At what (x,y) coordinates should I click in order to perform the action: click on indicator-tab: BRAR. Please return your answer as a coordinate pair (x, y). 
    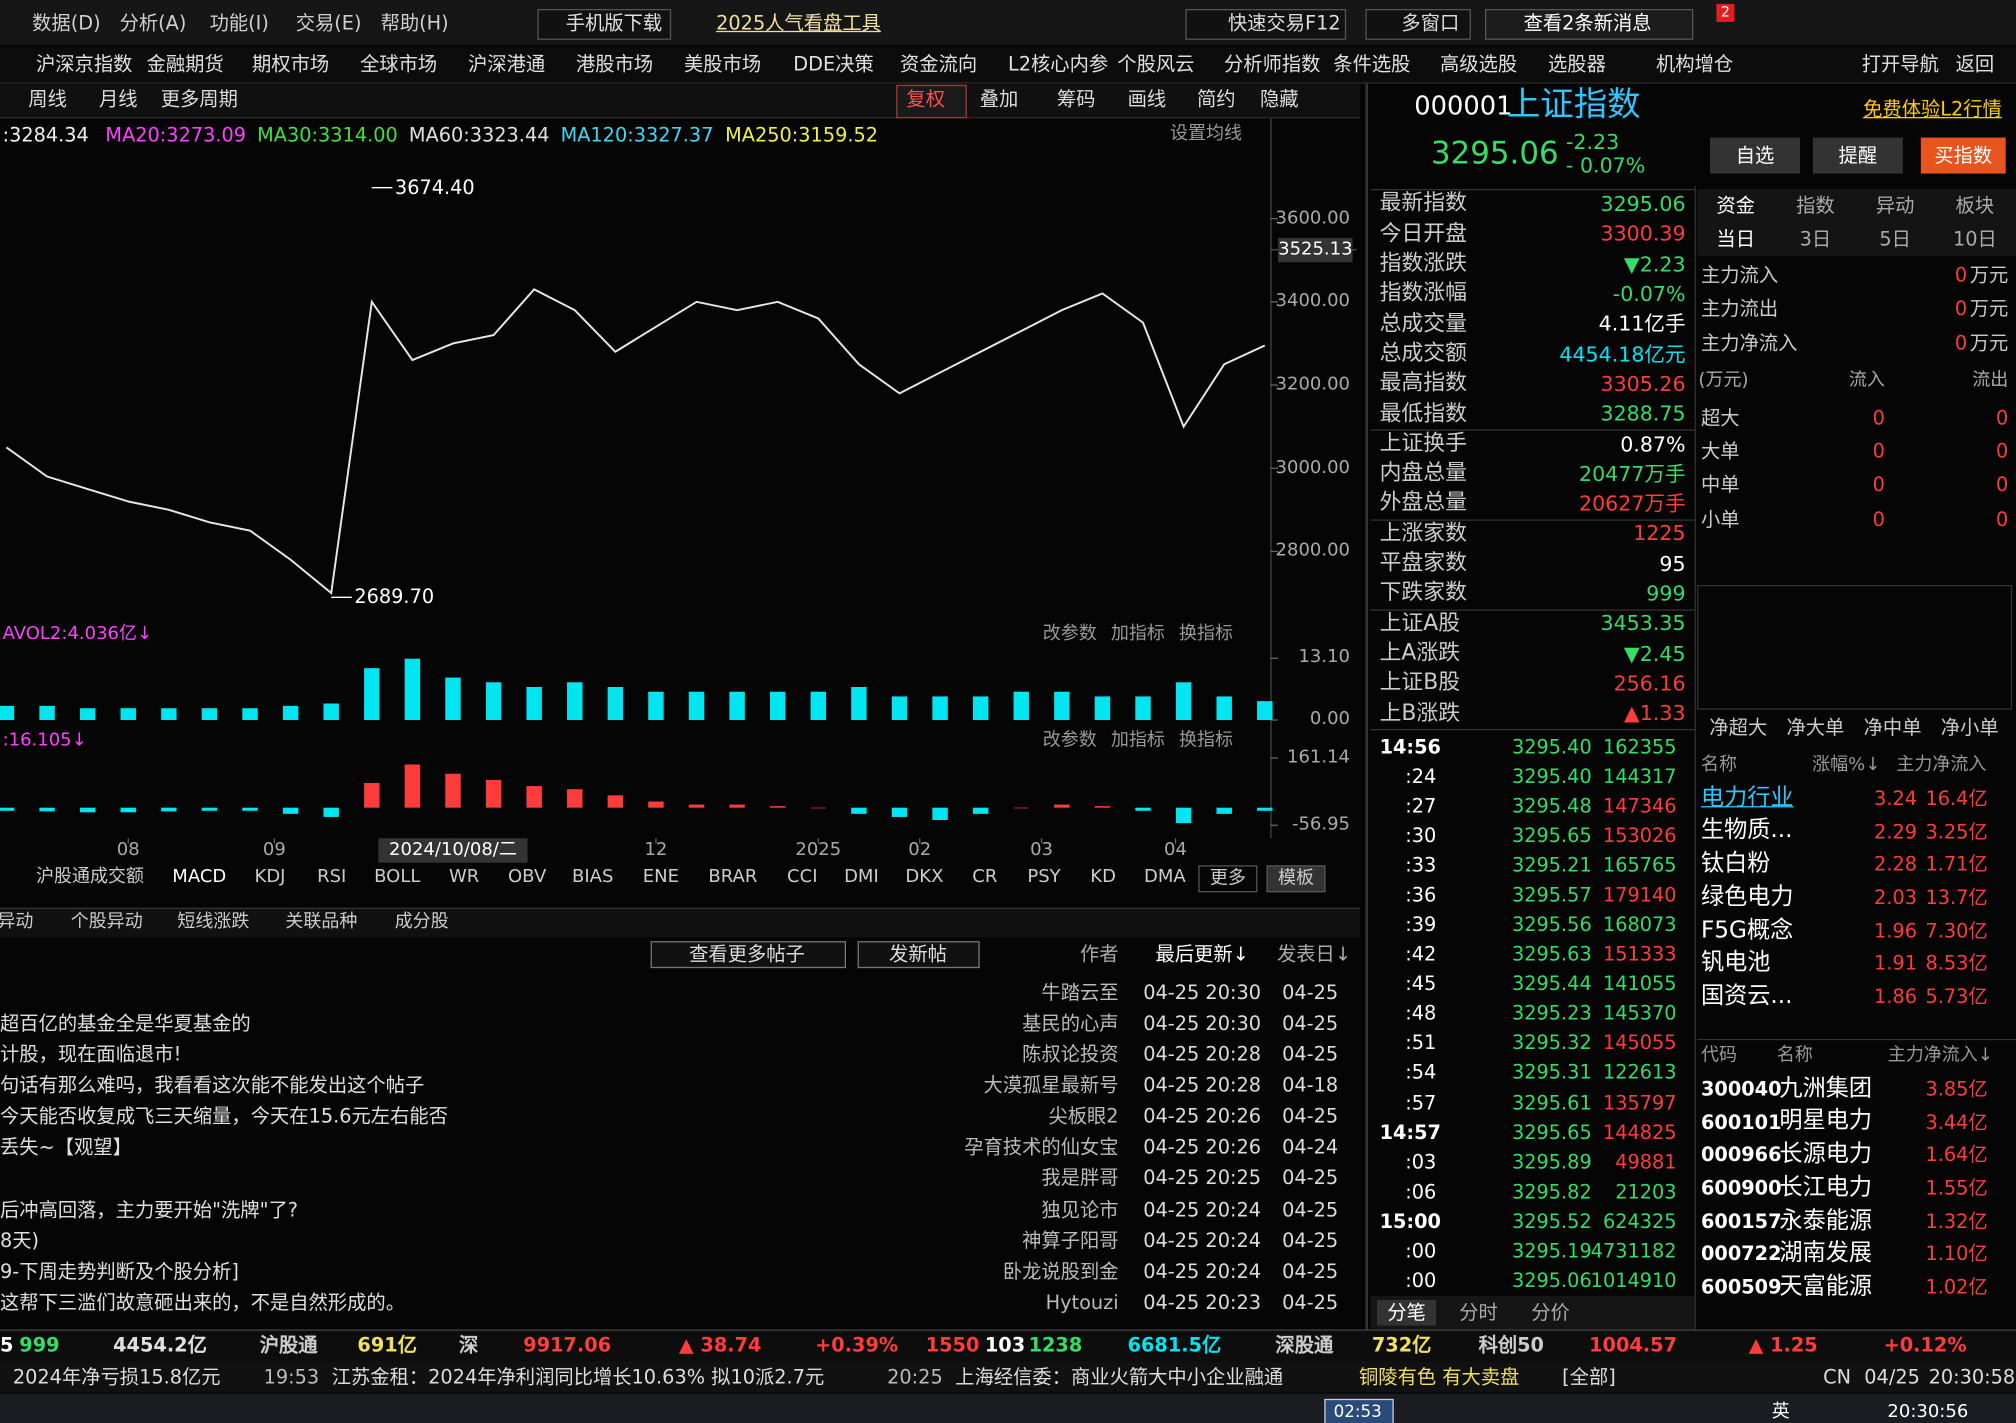
    Looking at the image, I should click on (733, 877).